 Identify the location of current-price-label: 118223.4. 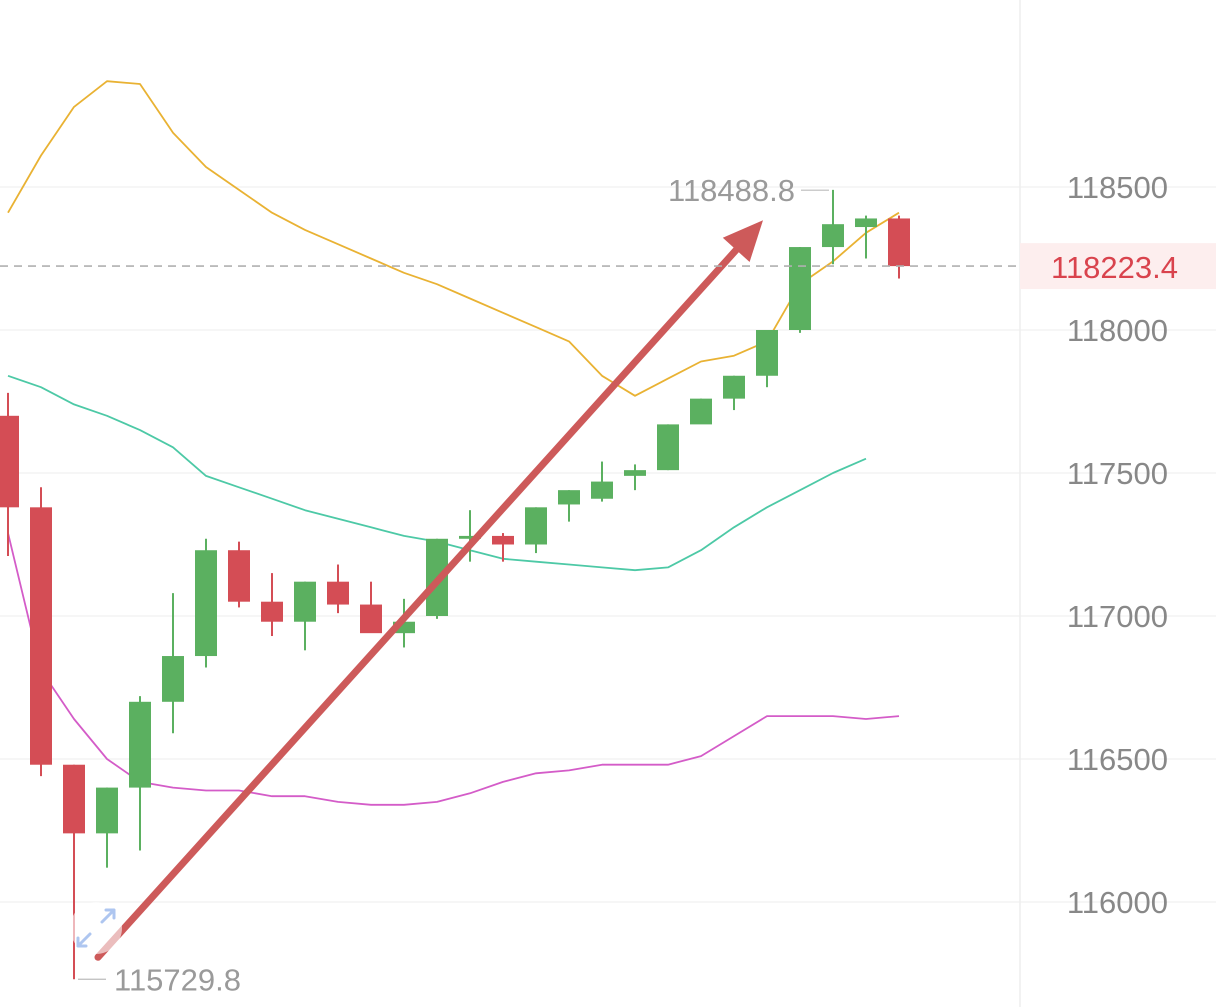
(1114, 267).